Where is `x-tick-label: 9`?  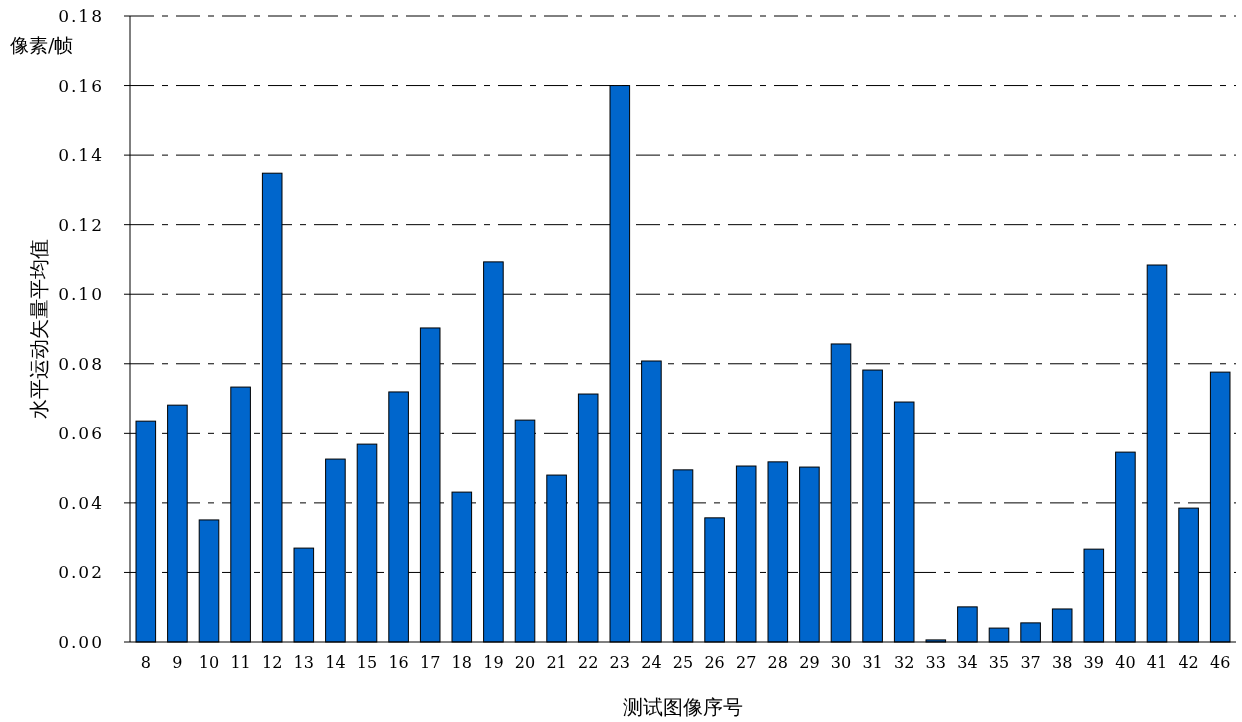
x-tick-label: 9 is located at coordinates (177, 662).